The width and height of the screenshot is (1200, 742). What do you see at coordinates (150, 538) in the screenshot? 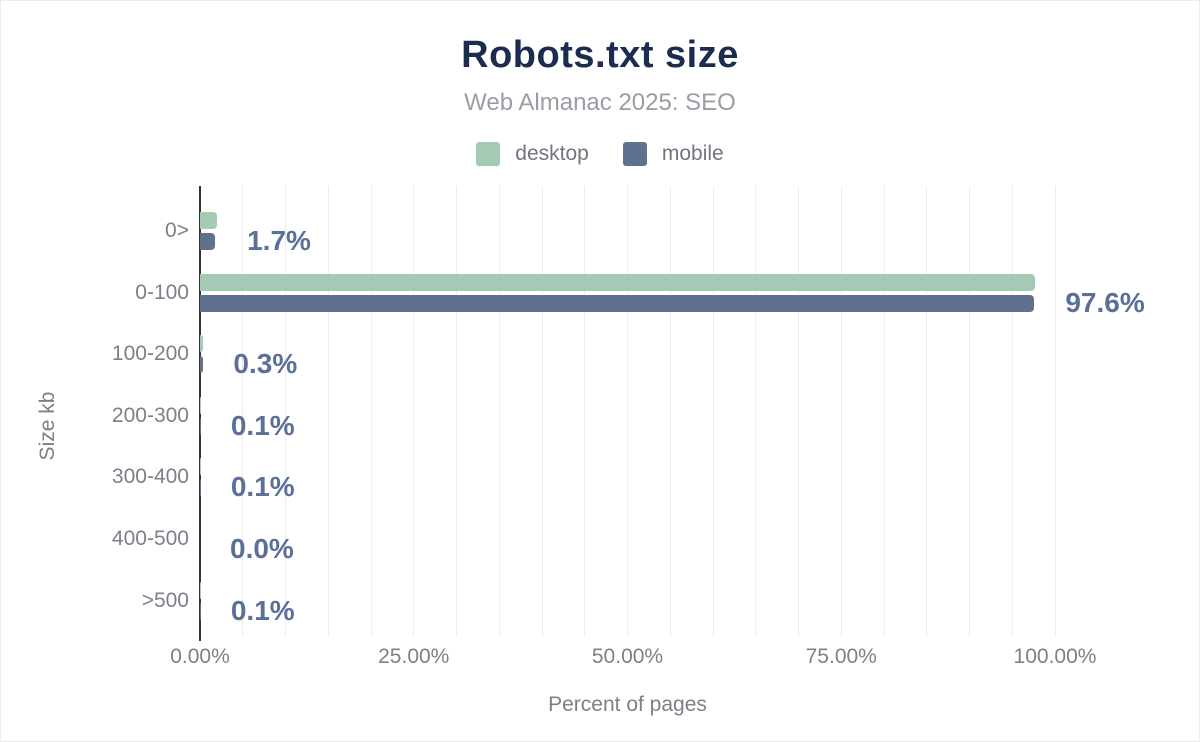
I see `category-label: 400-500` at bounding box center [150, 538].